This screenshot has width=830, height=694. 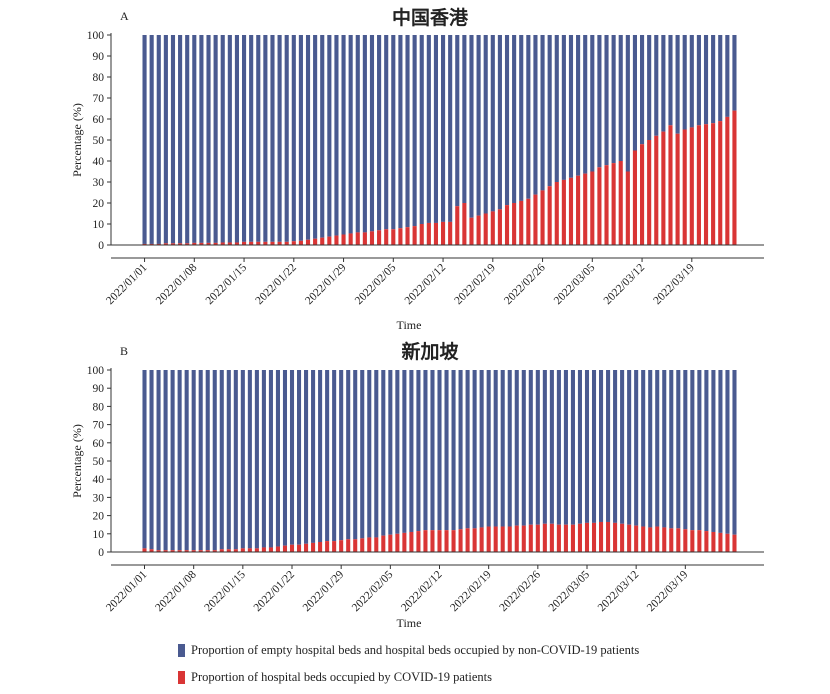 I want to click on y-axis-label-A: Percentage (%), so click(x=77, y=140).